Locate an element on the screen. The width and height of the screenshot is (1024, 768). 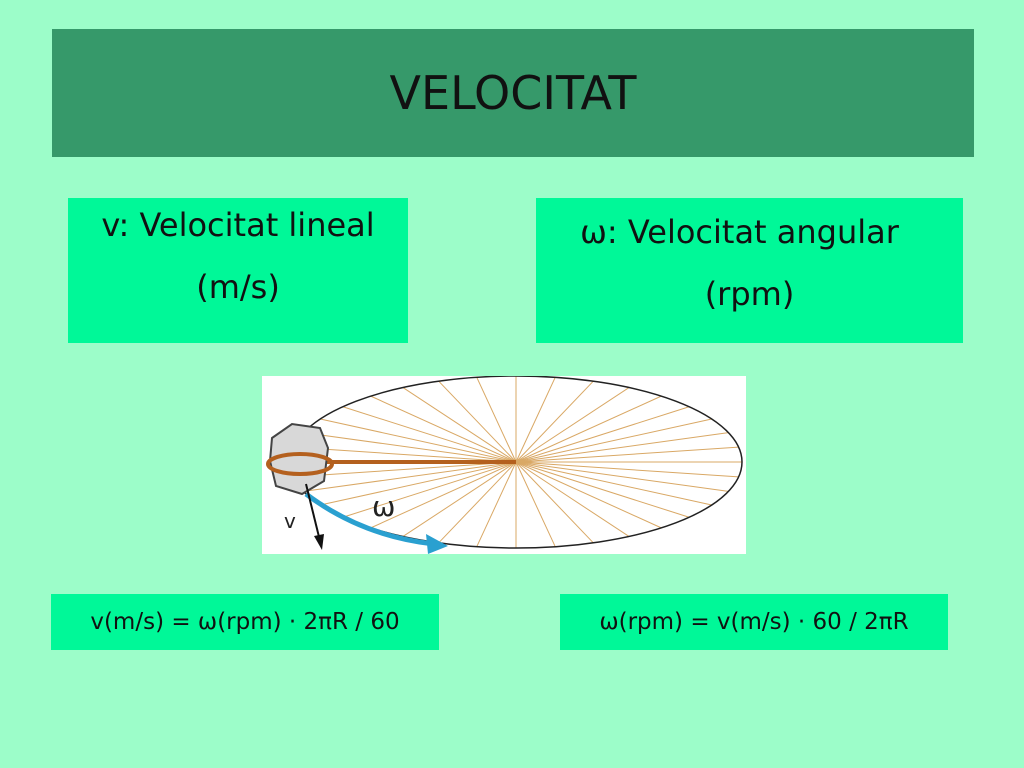
formula: ω(rpm) = v(m/s) · 60 / 2πR is located at coordinates (754, 622).